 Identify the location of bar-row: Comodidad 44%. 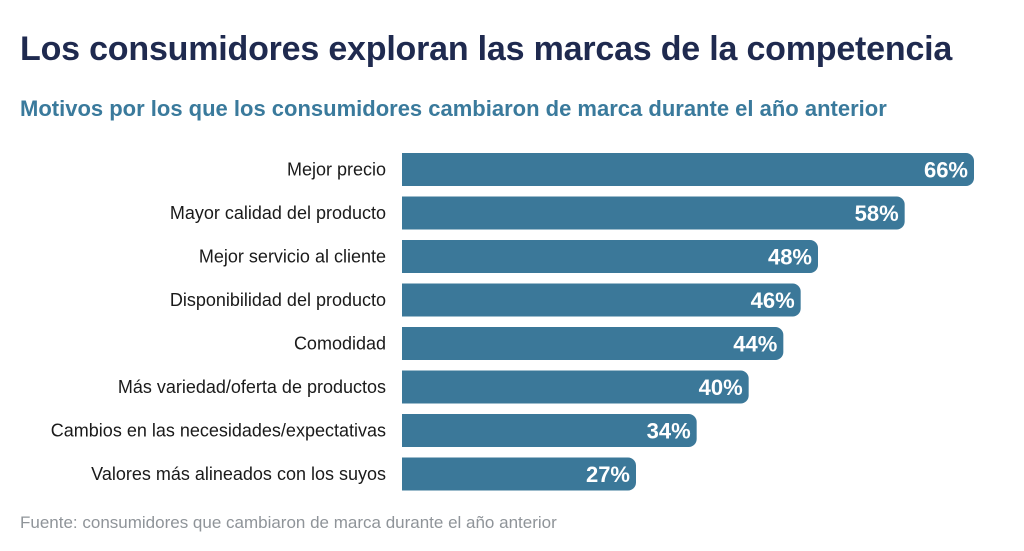
(539, 343).